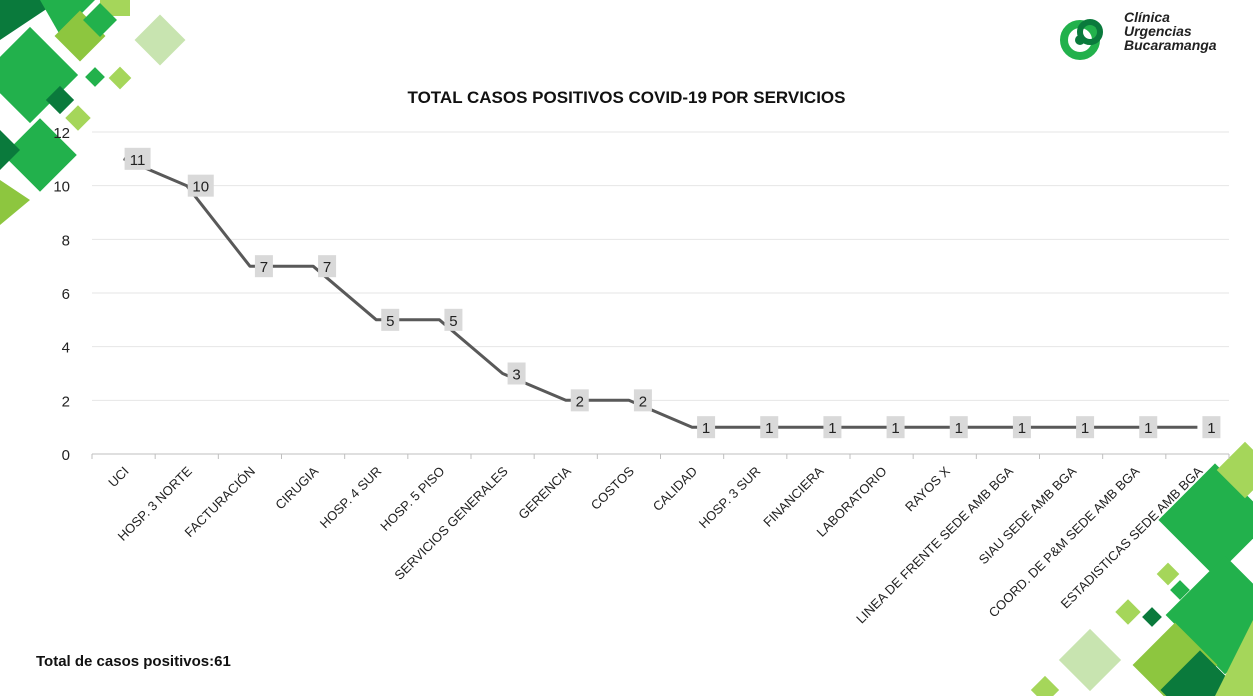  Describe the element at coordinates (66, 455) in the screenshot. I see `y-tick-label: 0` at that location.